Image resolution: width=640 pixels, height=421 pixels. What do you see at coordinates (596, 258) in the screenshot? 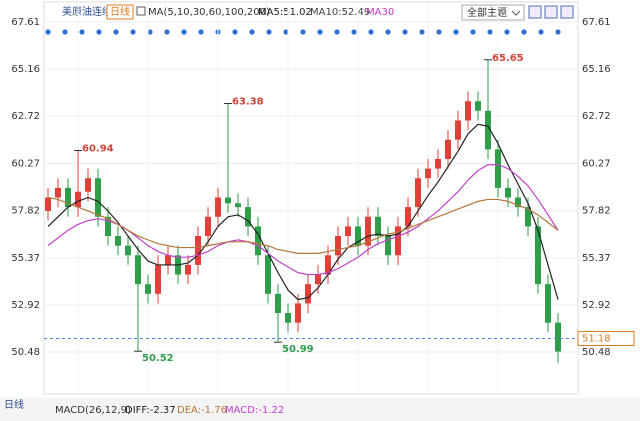
I see `y-tick-label-right: 55.37` at bounding box center [596, 258].